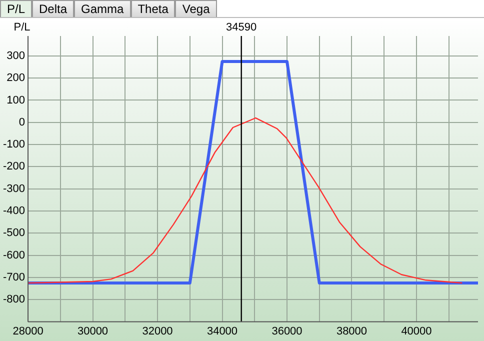 The image size is (484, 341). Describe the element at coordinates (92, 331) in the screenshot. I see `x-tick-label: 30000` at that location.